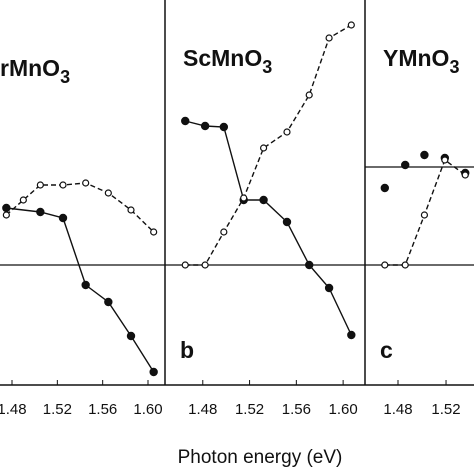 This screenshot has width=474, height=474. Describe the element at coordinates (386, 350) in the screenshot. I see `panel-letter: c` at that location.